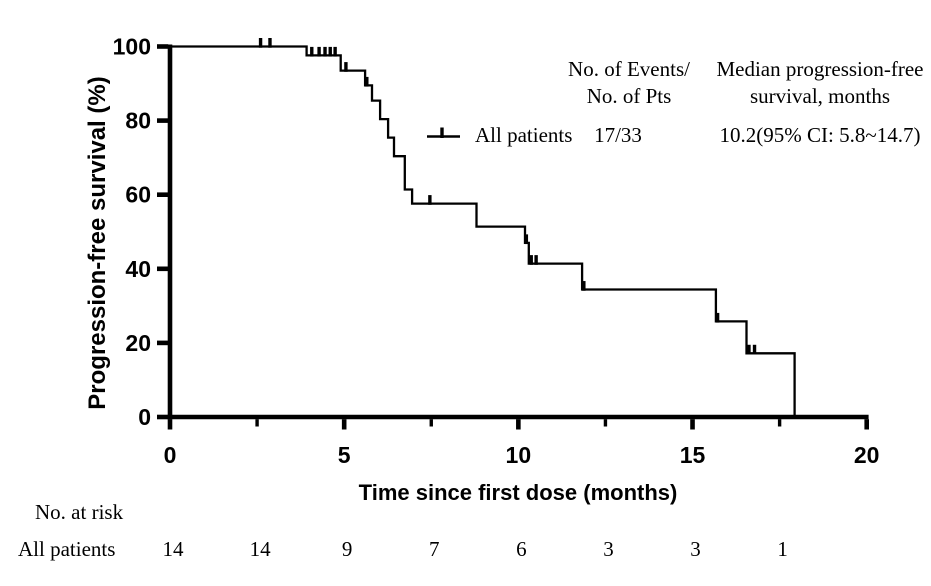  Describe the element at coordinates (629, 83) in the screenshot. I see `legend-header-events: No. of Events/ No. of Pts` at that location.